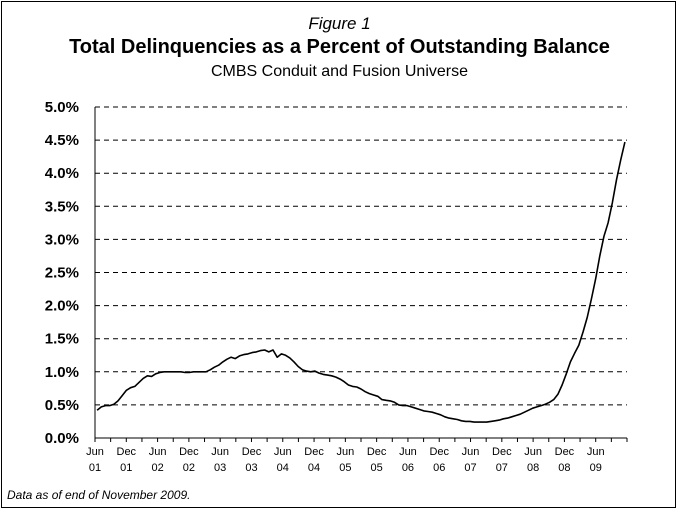 Image resolution: width=679 pixels, height=514 pixels. Describe the element at coordinates (62, 306) in the screenshot. I see `y-tick-label: 2.0%` at that location.